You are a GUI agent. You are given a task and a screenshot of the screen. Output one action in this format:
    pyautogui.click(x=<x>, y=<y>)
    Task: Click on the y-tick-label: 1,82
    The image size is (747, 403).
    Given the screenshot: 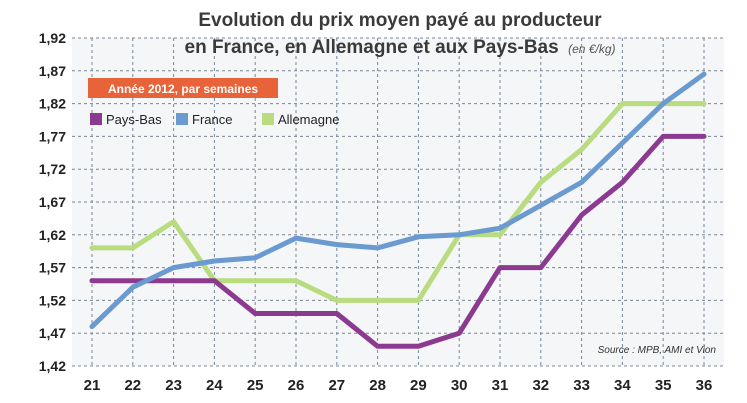 What is the action you would take?
    pyautogui.click(x=52, y=104)
    